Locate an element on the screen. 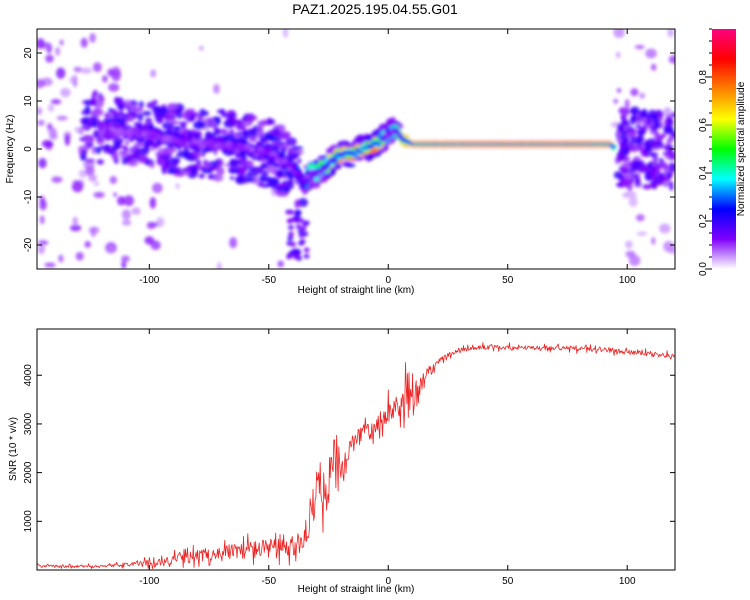 The height and width of the screenshot is (600, 750). snr-ytick-label: 3000 is located at coordinates (28, 423).